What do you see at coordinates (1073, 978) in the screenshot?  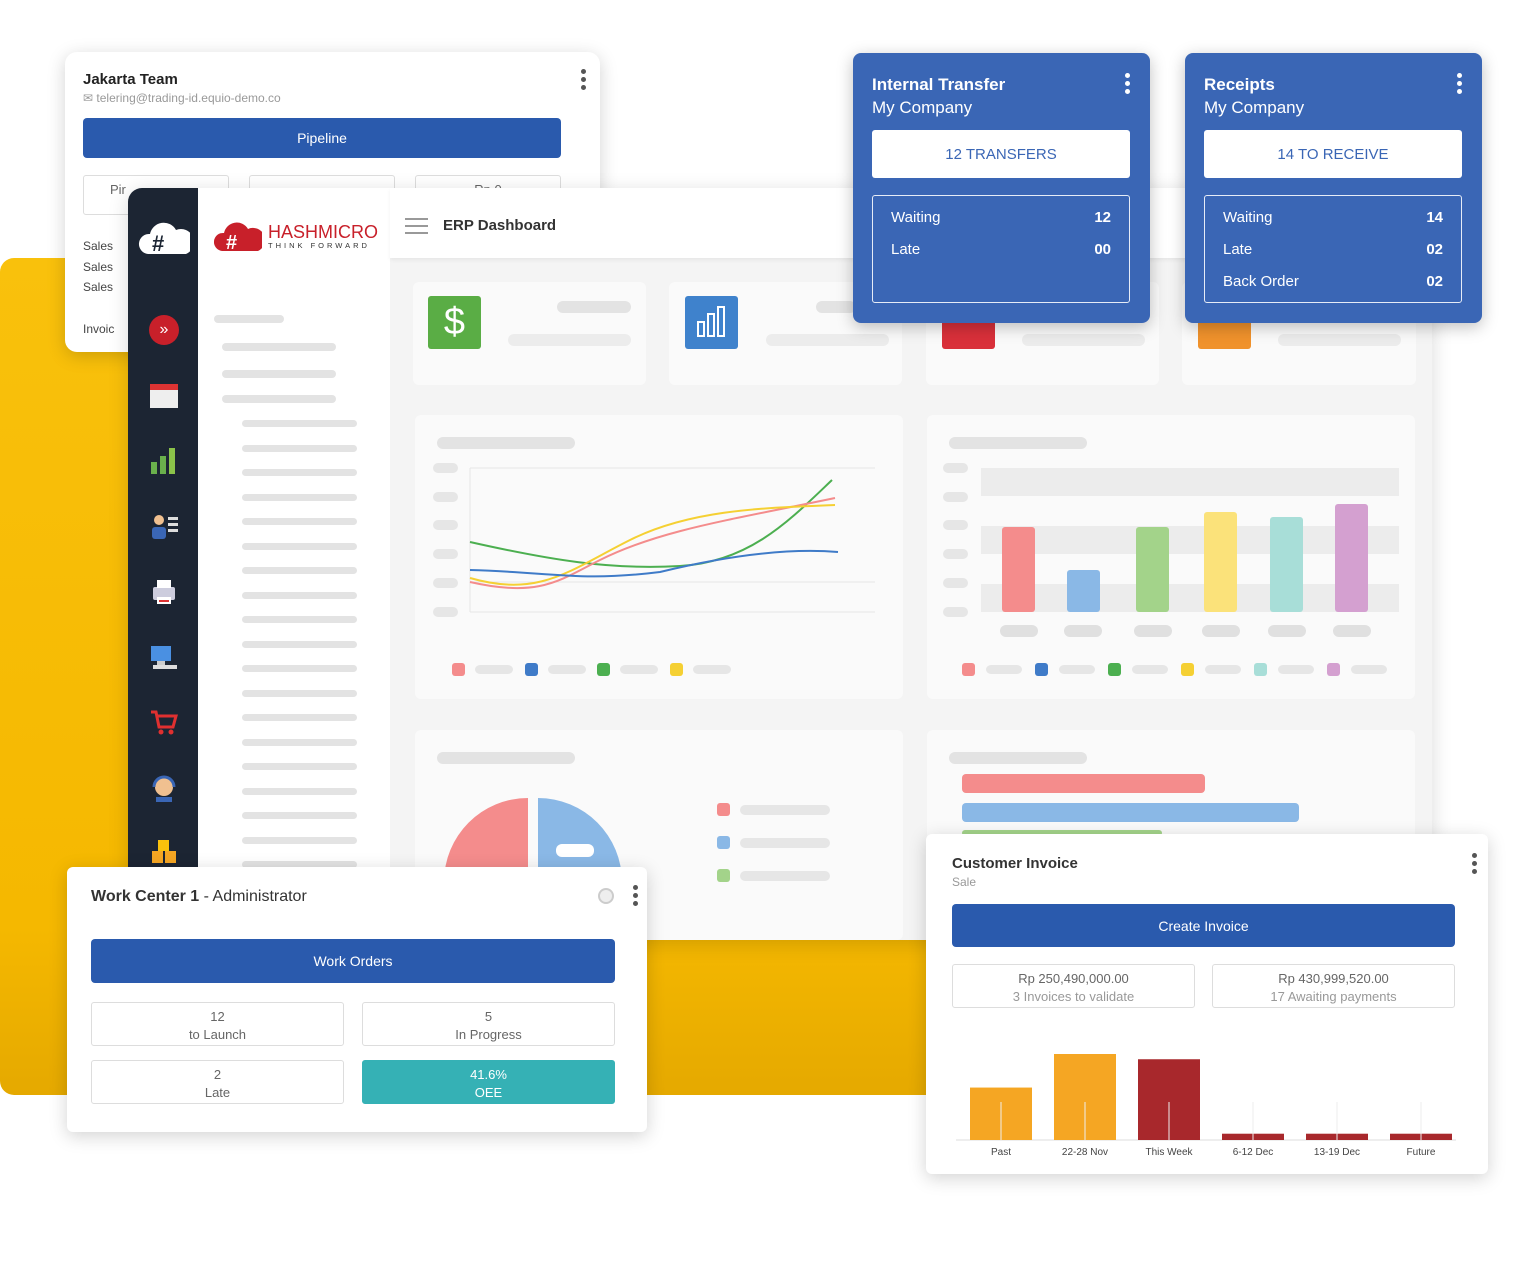 I see `stat-amount: Rp 250,490,000.00` at bounding box center [1073, 978].